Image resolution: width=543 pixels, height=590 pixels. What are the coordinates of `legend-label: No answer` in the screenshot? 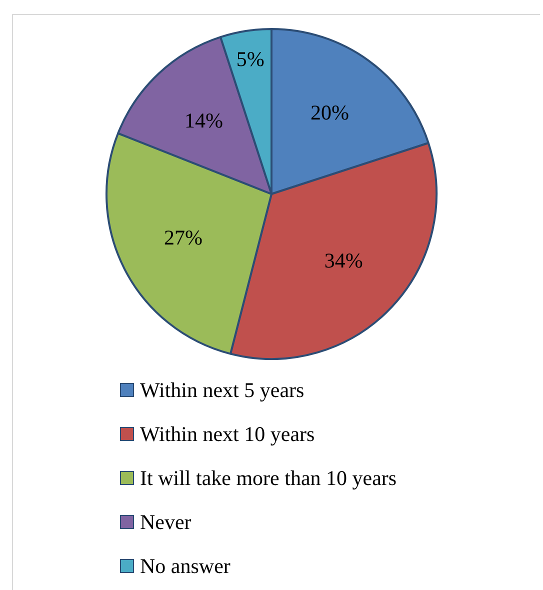 It's located at (185, 566).